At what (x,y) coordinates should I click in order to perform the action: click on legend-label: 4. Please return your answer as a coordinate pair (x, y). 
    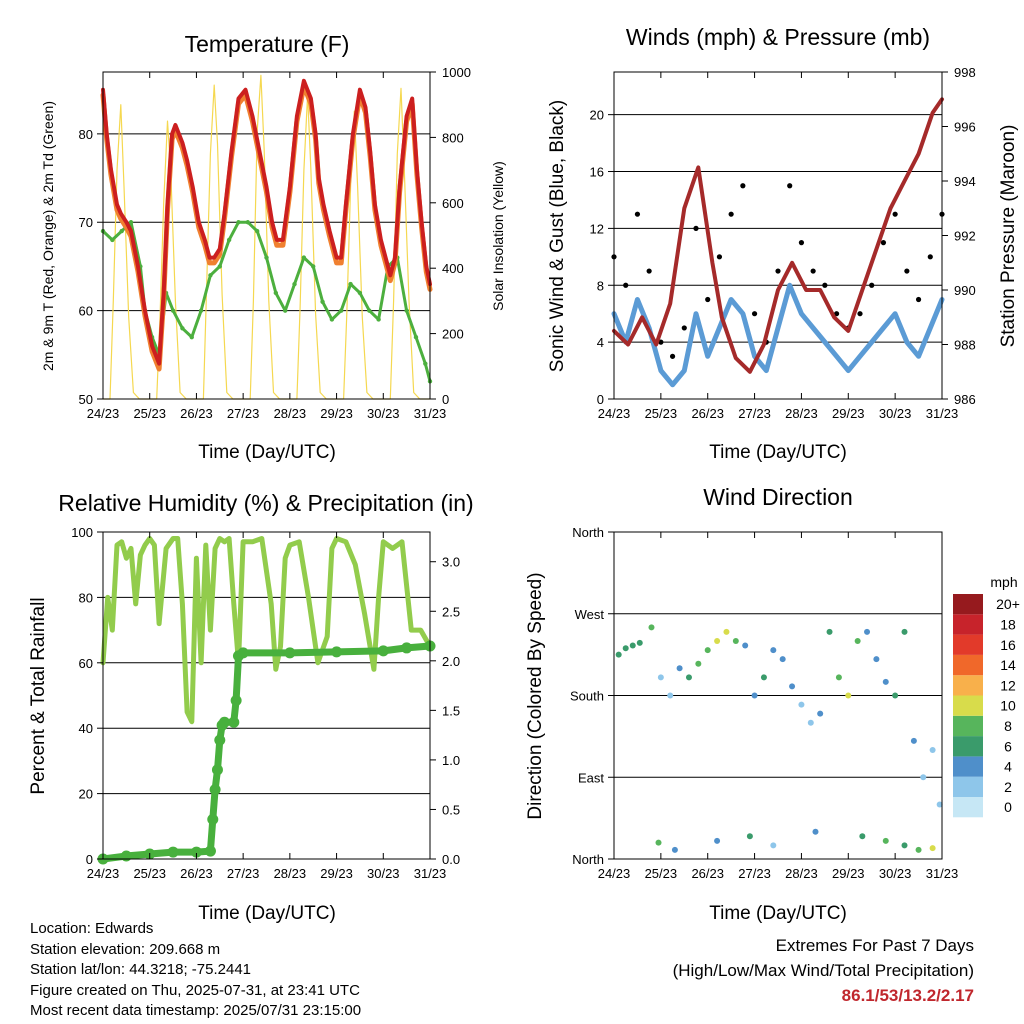
    Looking at the image, I should click on (1008, 767).